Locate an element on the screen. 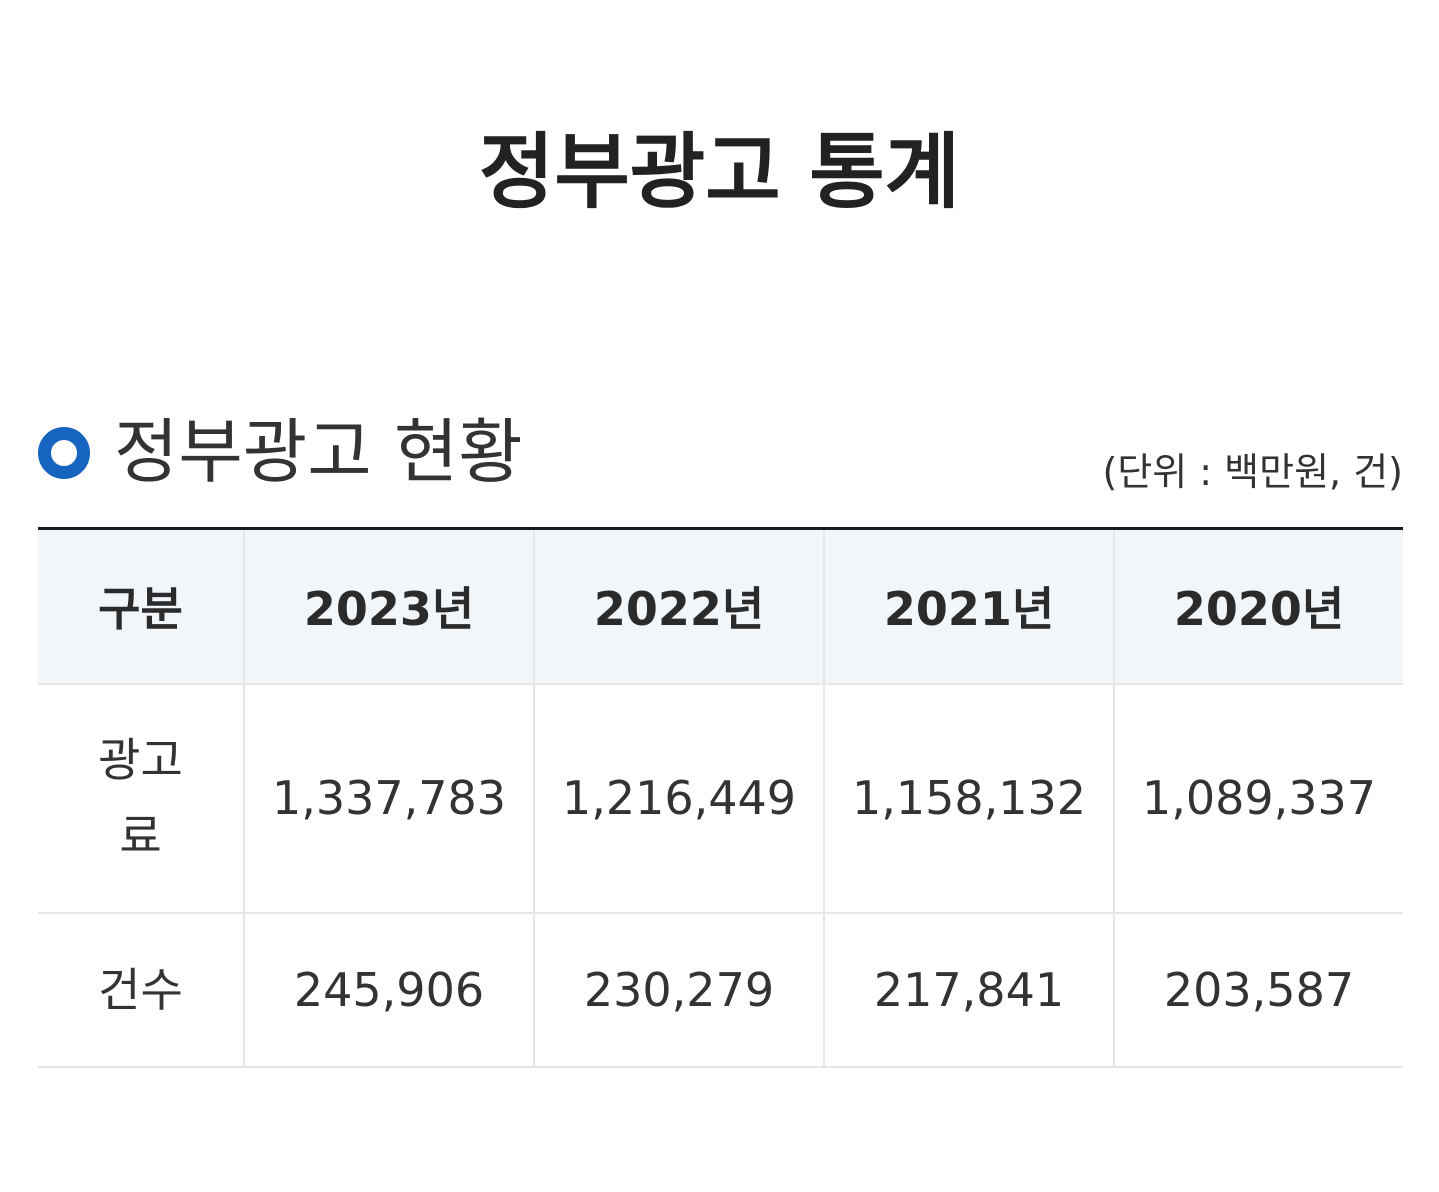 This screenshot has width=1439, height=1192. table-header-row: 구분 2023년 2022년 2021년 2020년 is located at coordinates (720, 606).